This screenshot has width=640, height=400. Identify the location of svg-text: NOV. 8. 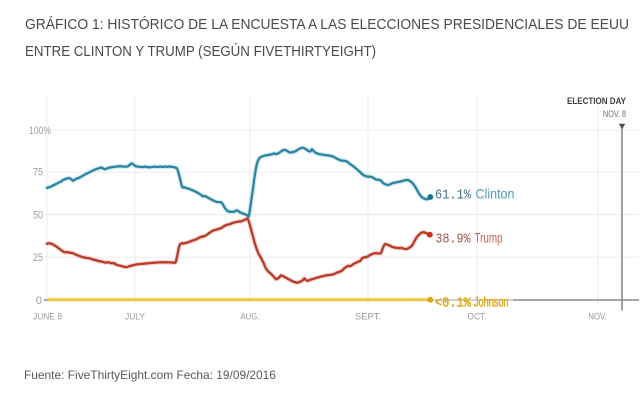
(614, 114).